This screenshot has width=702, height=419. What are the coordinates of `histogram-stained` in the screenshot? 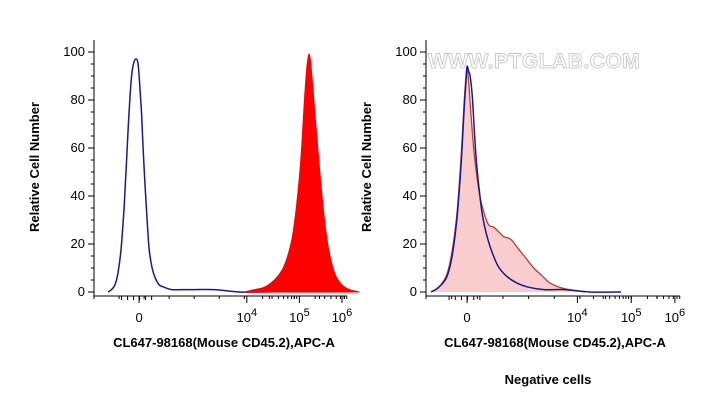 It's located at (302, 173).